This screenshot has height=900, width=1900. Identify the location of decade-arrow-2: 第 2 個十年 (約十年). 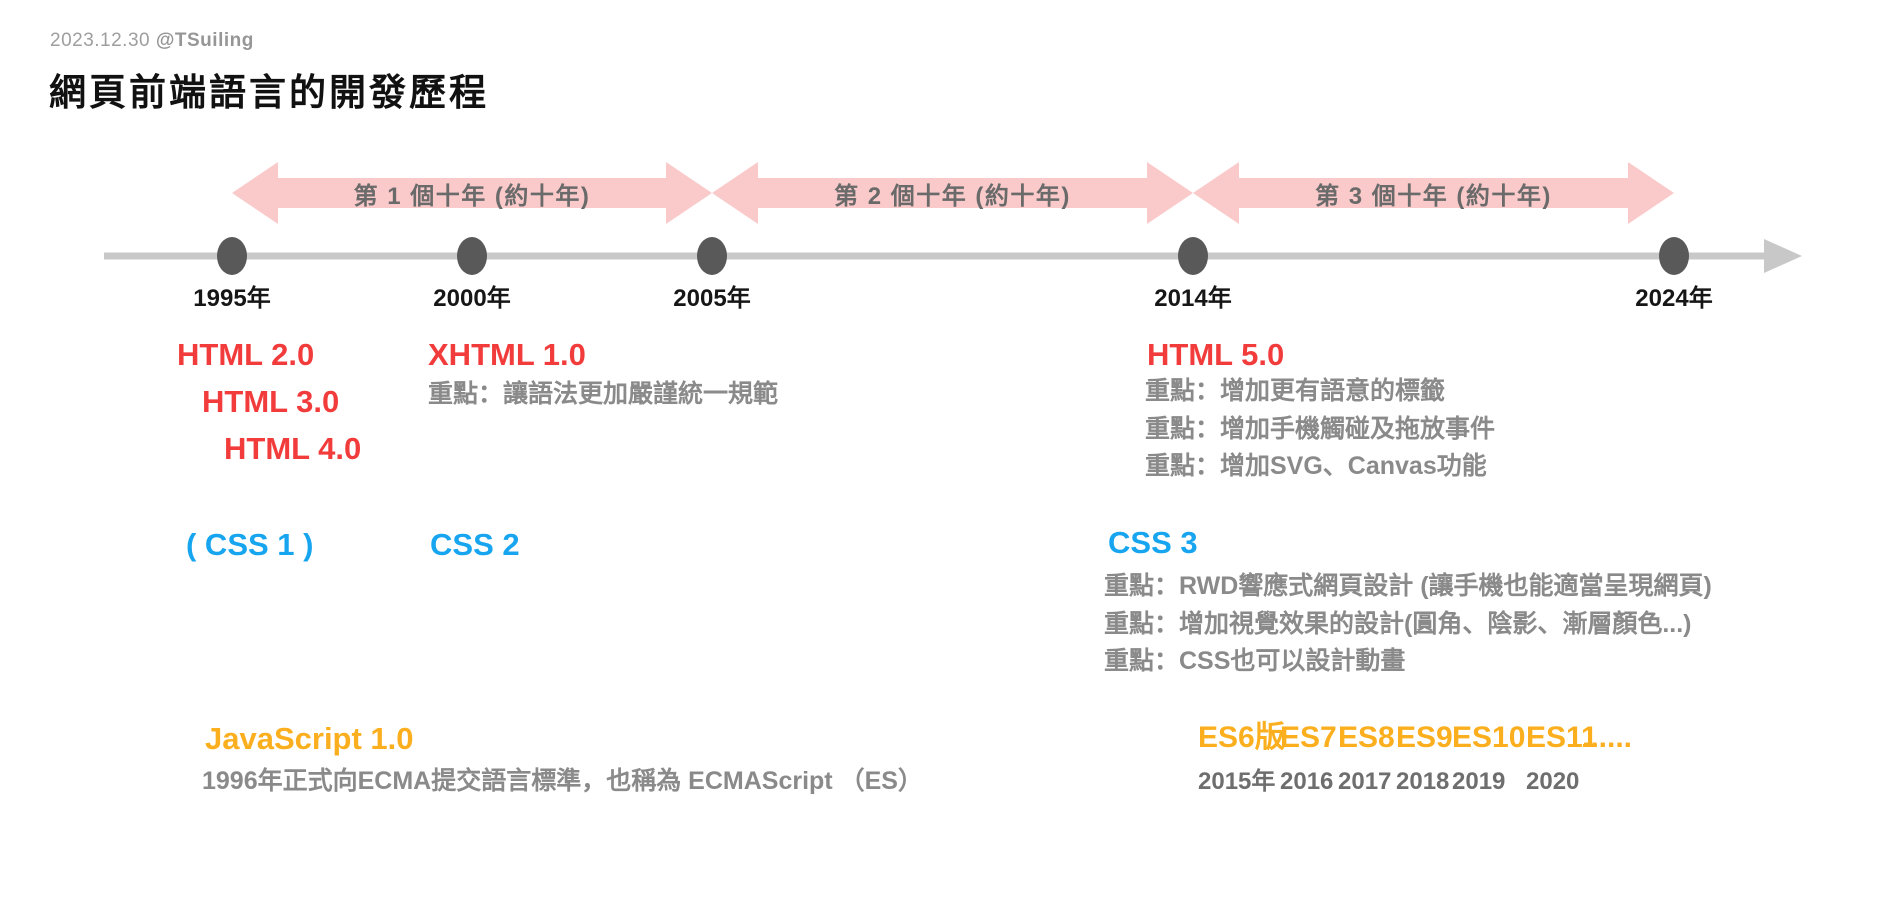
(952, 193).